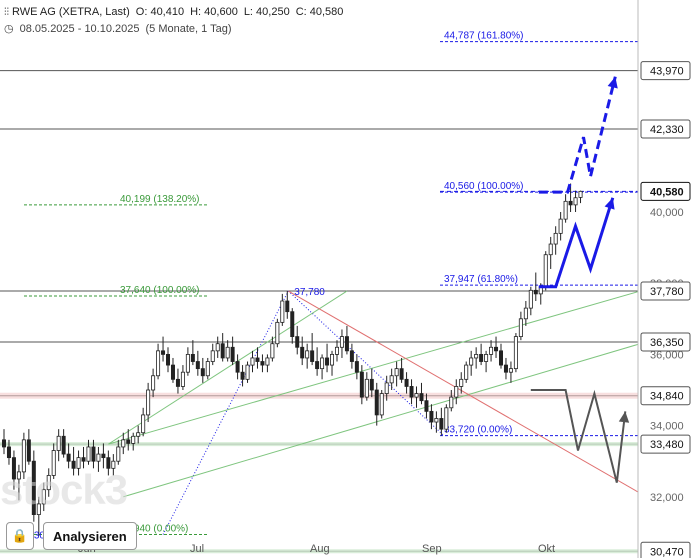 This screenshot has width=691, height=558. I want to click on x-tick-label: Aug, so click(320, 549).